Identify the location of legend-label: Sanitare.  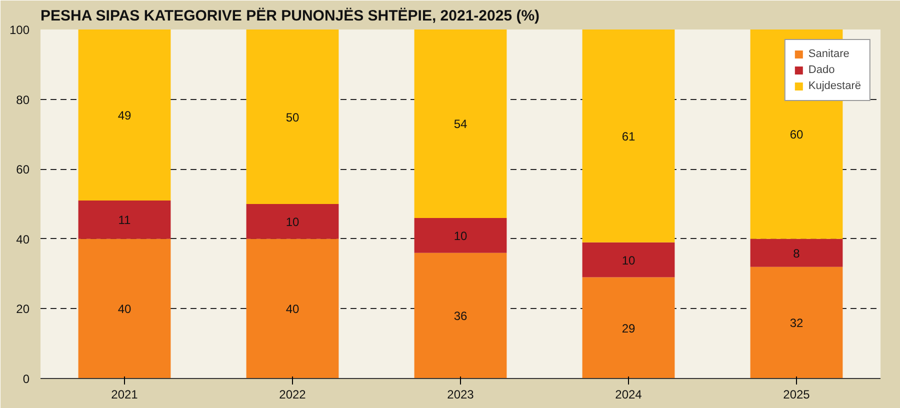
(829, 54).